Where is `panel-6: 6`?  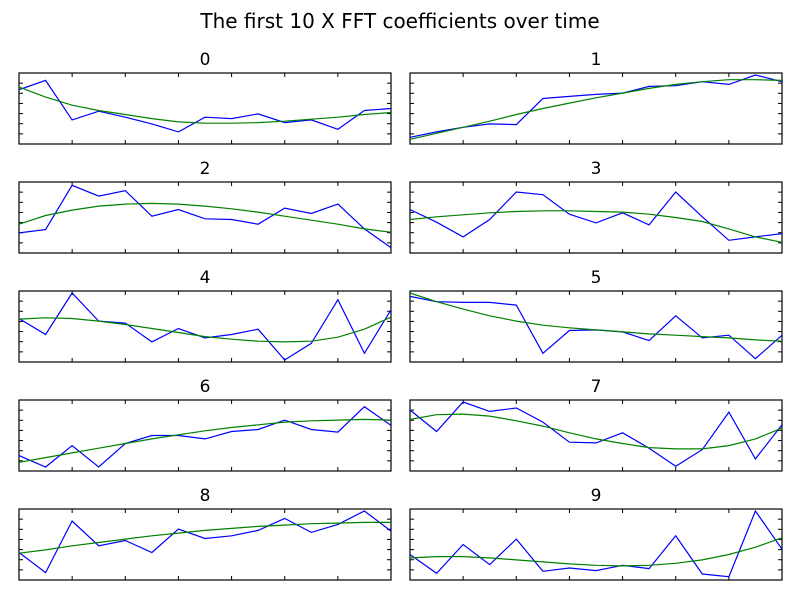
panel-6: 6 is located at coordinates (205, 424).